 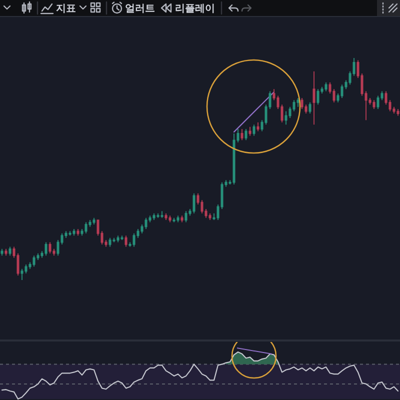 I want to click on text: 지표, so click(x=66, y=9).